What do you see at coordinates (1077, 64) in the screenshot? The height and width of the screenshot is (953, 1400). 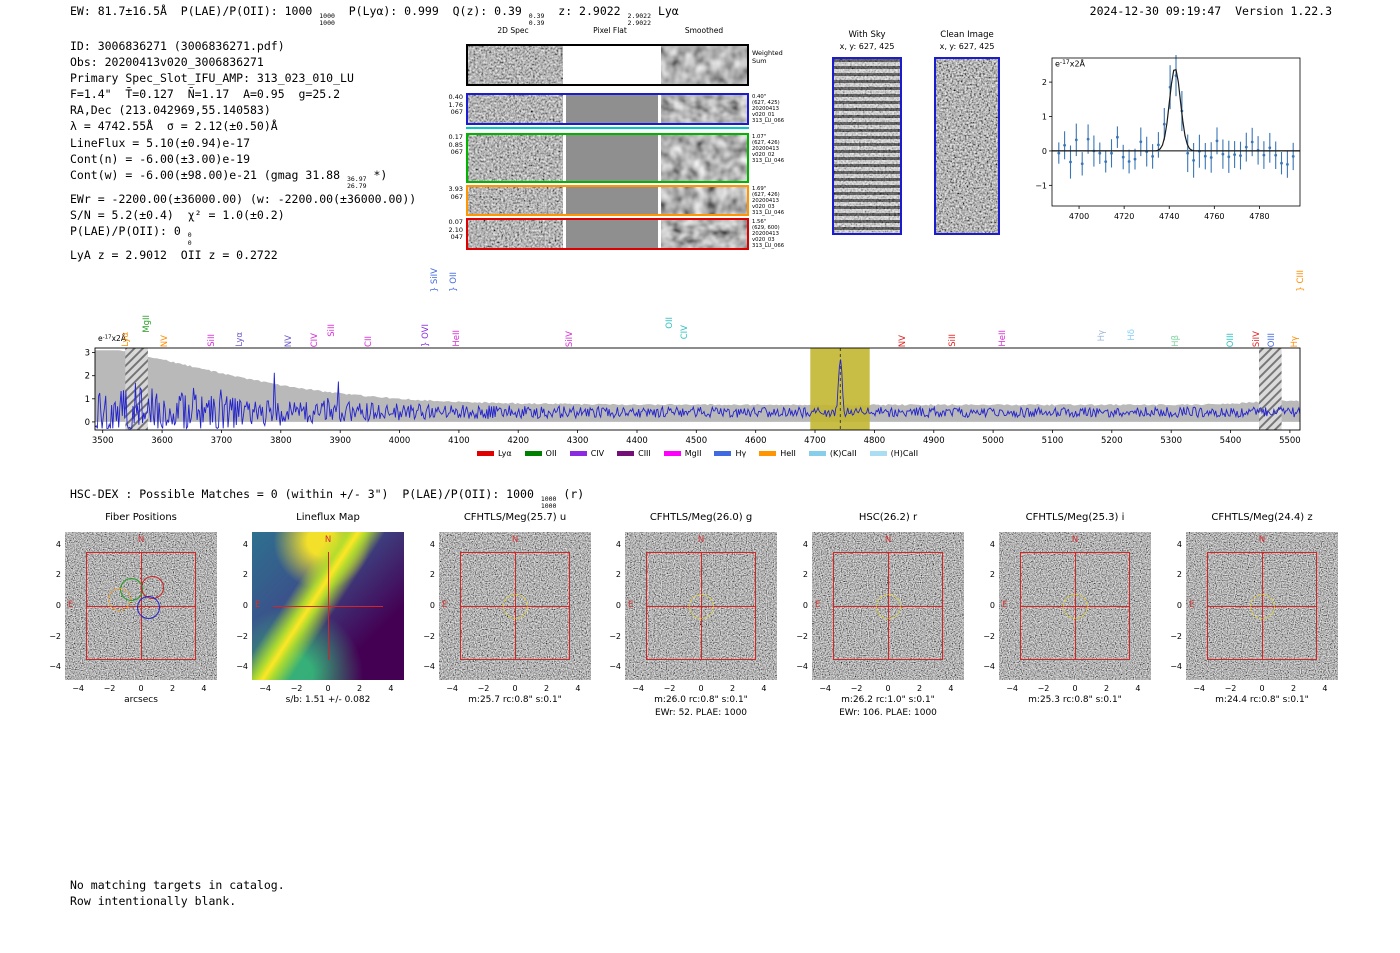 I see `text-segment: x2Å` at bounding box center [1077, 64].